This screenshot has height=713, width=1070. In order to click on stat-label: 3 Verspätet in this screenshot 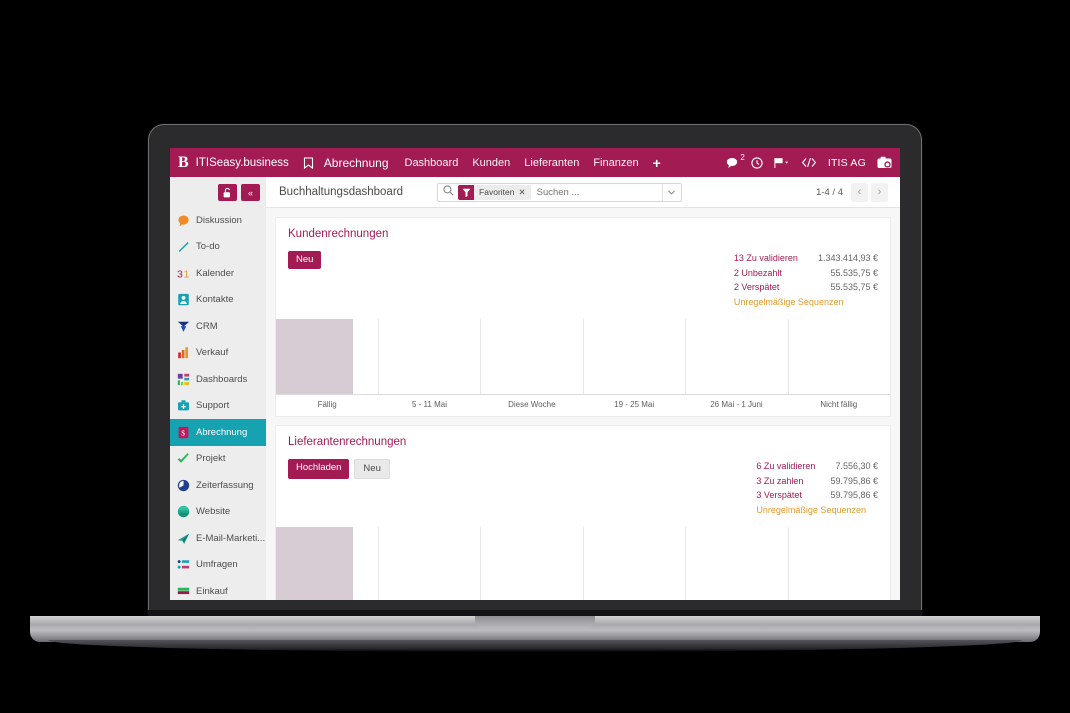, I will do `click(779, 495)`.